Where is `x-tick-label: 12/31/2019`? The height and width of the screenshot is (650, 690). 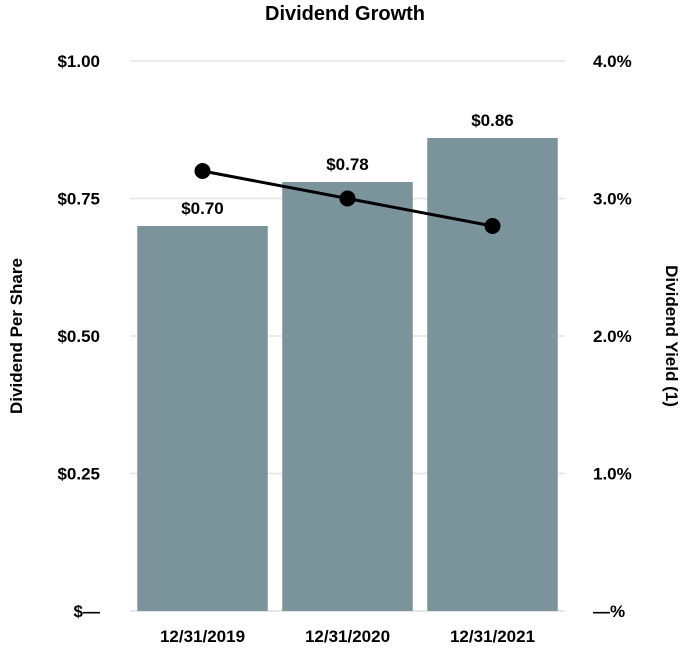 x-tick-label: 12/31/2019 is located at coordinates (202, 636).